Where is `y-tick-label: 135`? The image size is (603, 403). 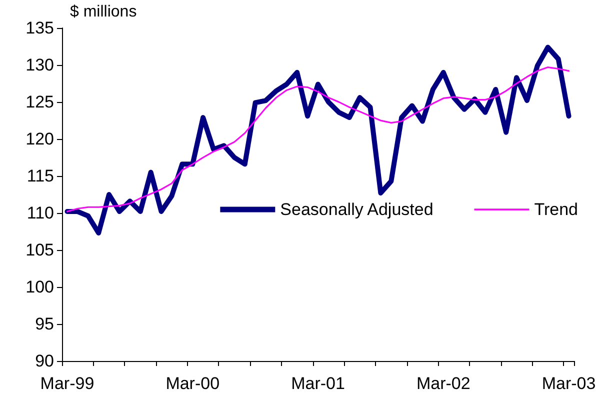 y-tick-label: 135 is located at coordinates (40, 28).